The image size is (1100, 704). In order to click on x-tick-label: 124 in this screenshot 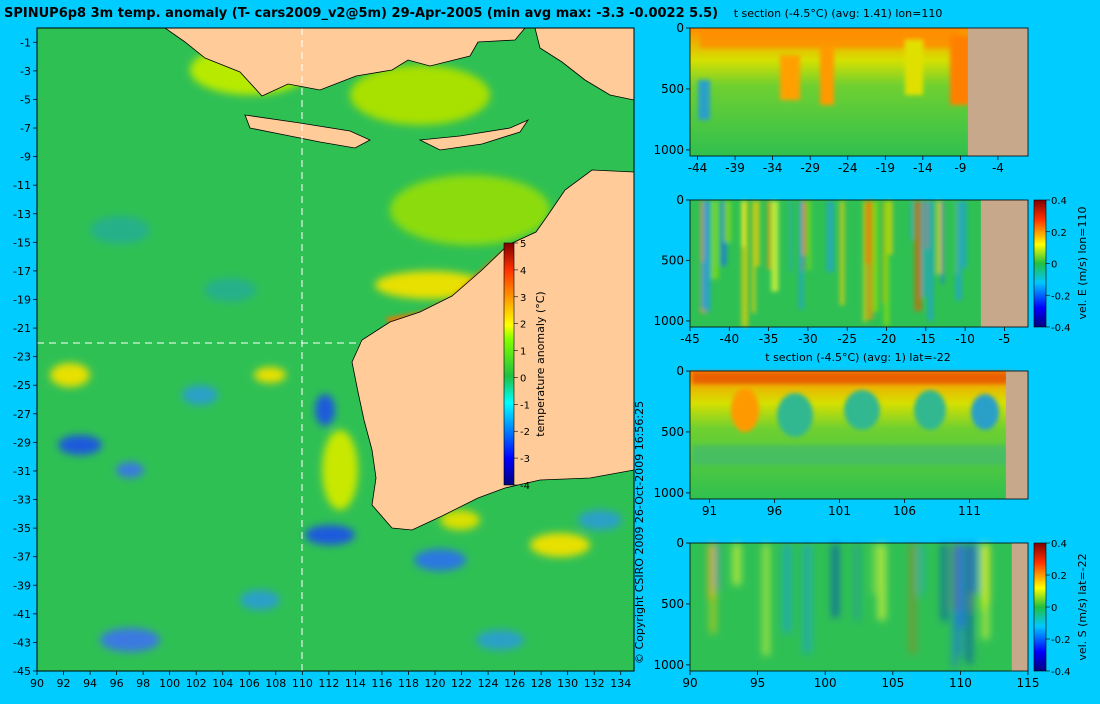, I will do `click(488, 683)`.